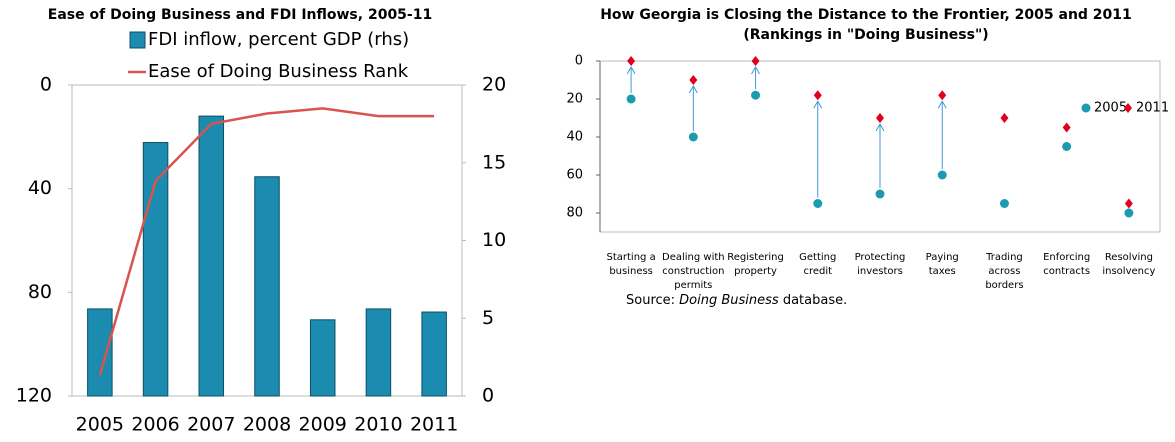 This screenshot has width=1175, height=442. I want to click on x-tick-label: permits, so click(693, 285).